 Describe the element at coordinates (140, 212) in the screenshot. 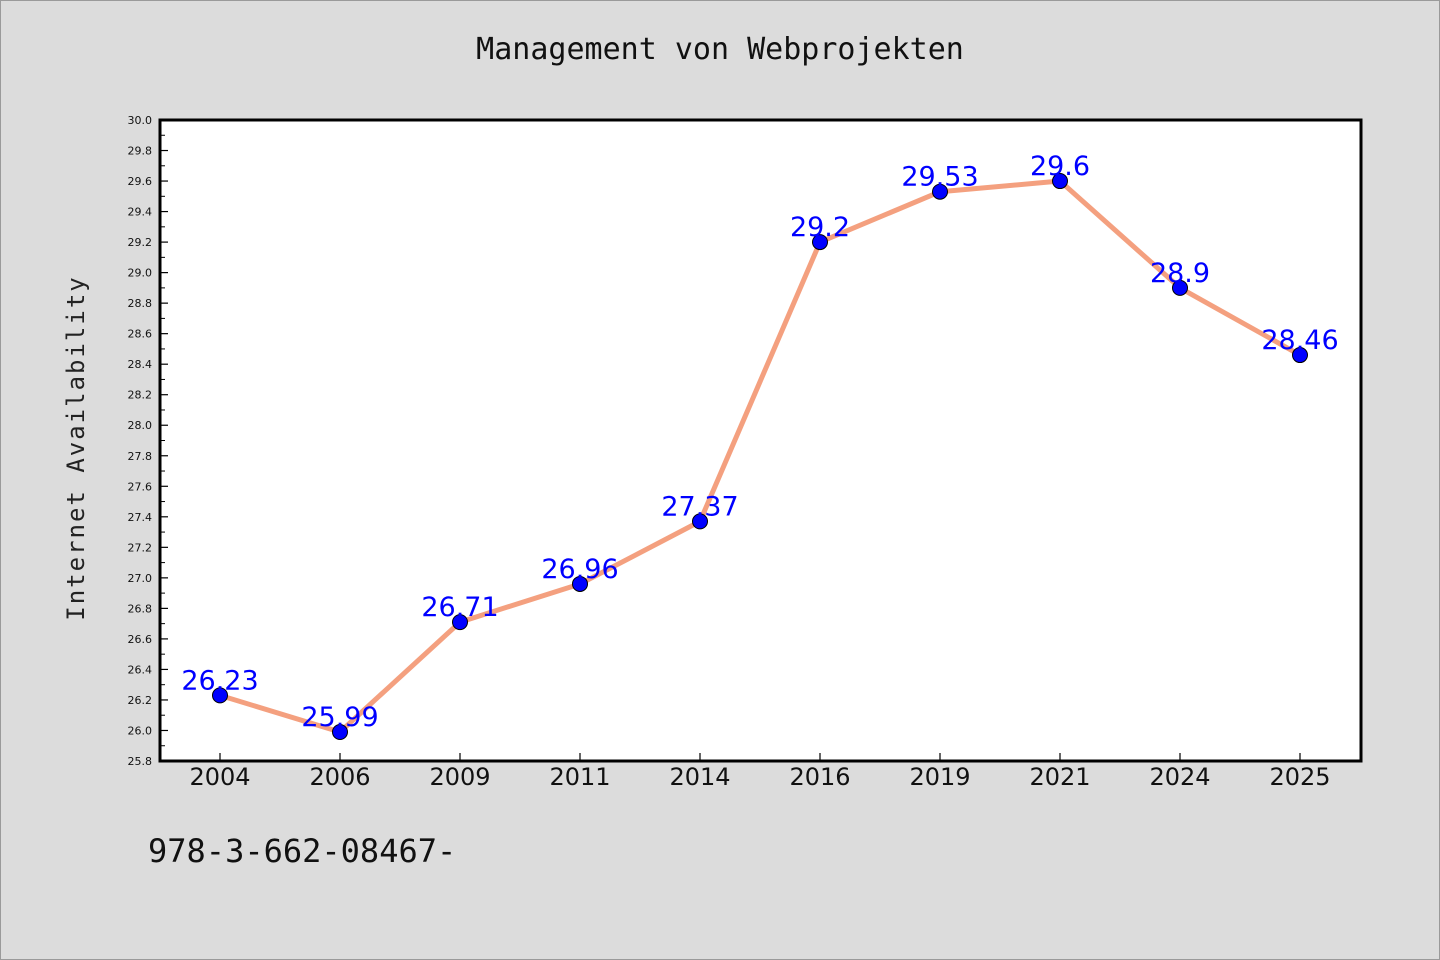

I see `y-tick-label: 29.4` at that location.